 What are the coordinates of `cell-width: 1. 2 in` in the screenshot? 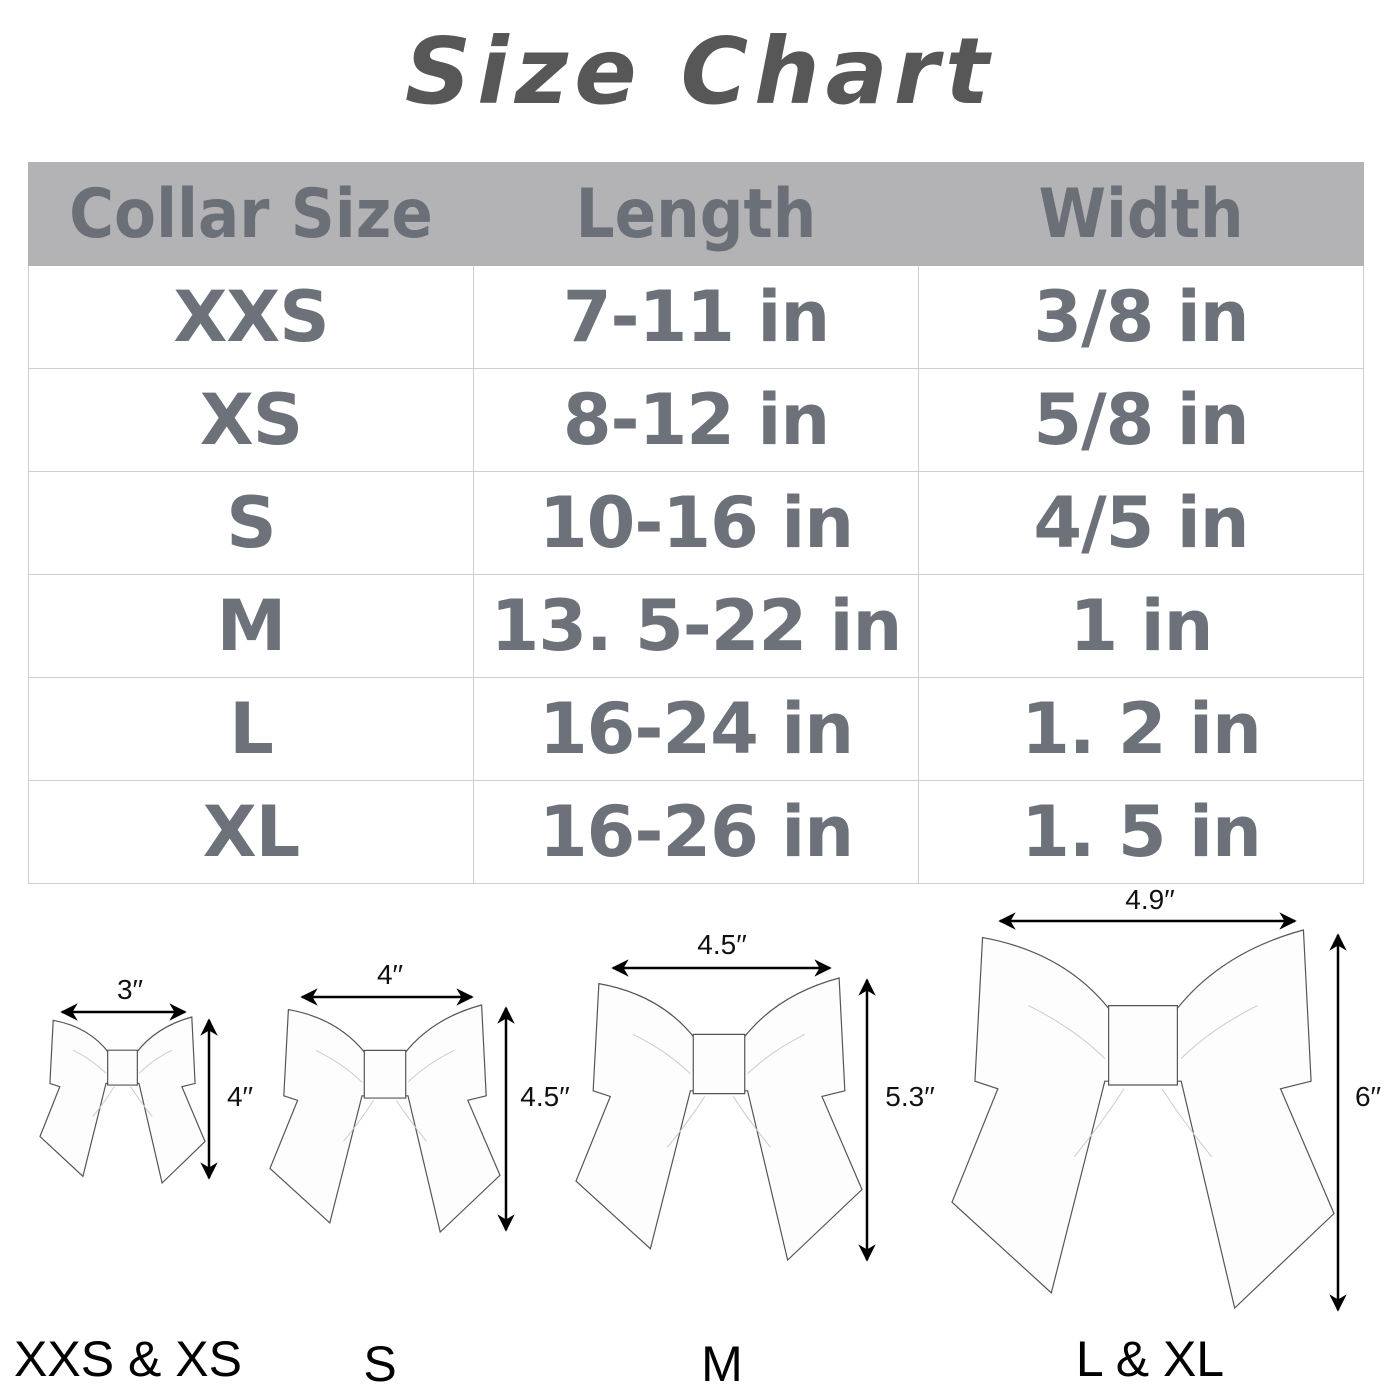 It's located at (1141, 729).